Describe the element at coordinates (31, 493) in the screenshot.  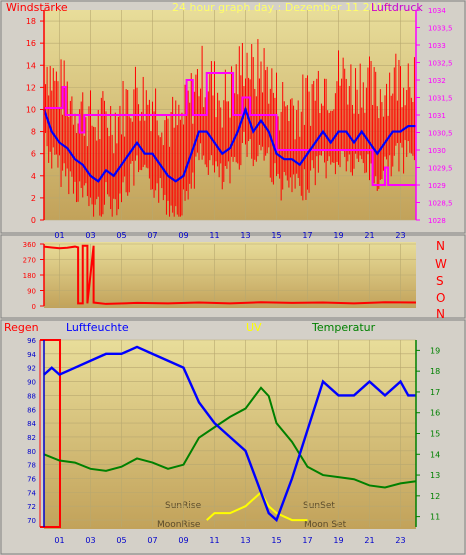
I see `y-tick-label-humidity: 74` at that location.